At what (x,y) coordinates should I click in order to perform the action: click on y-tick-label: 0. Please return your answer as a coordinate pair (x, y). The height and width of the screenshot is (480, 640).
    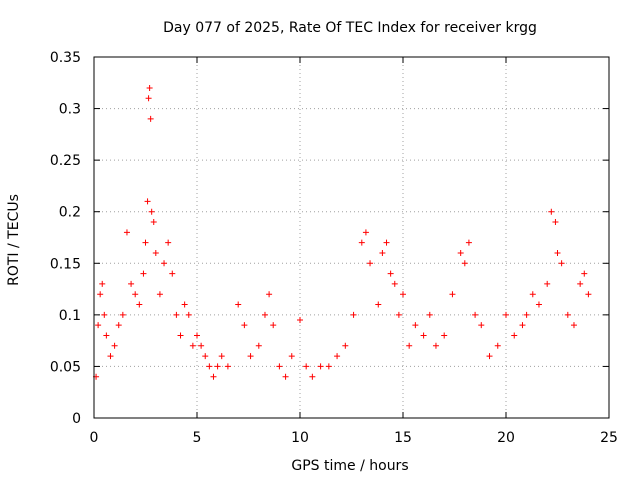
    Looking at the image, I should click on (76, 419).